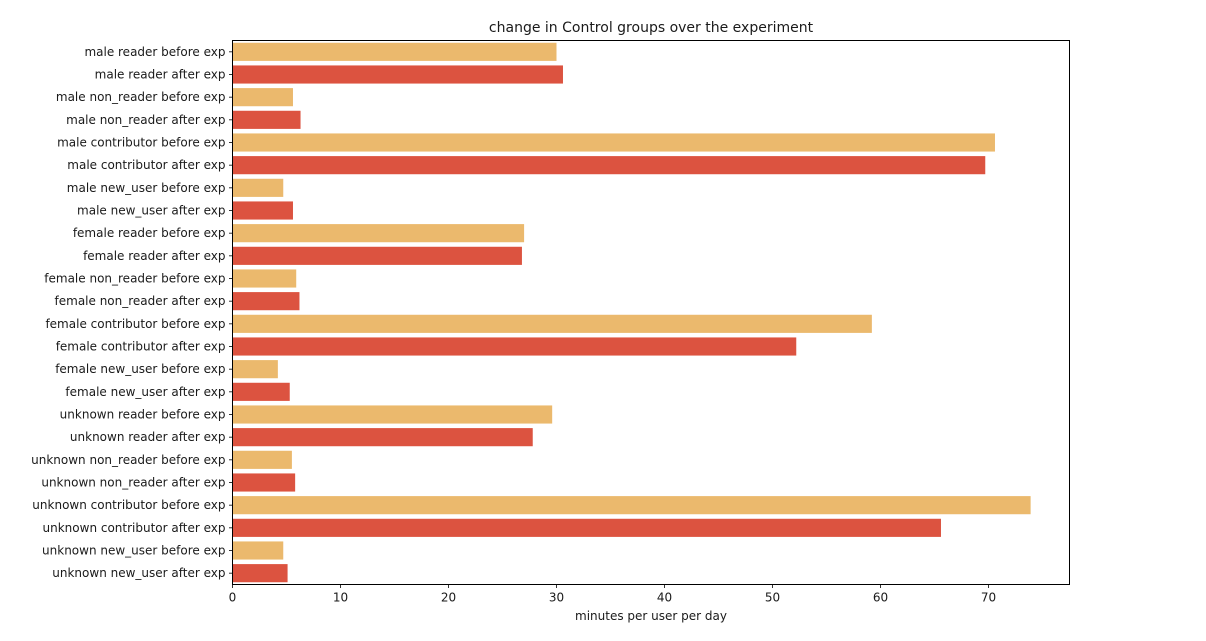 The height and width of the screenshot is (641, 1206). I want to click on x-tick-label-5: 50, so click(772, 598).